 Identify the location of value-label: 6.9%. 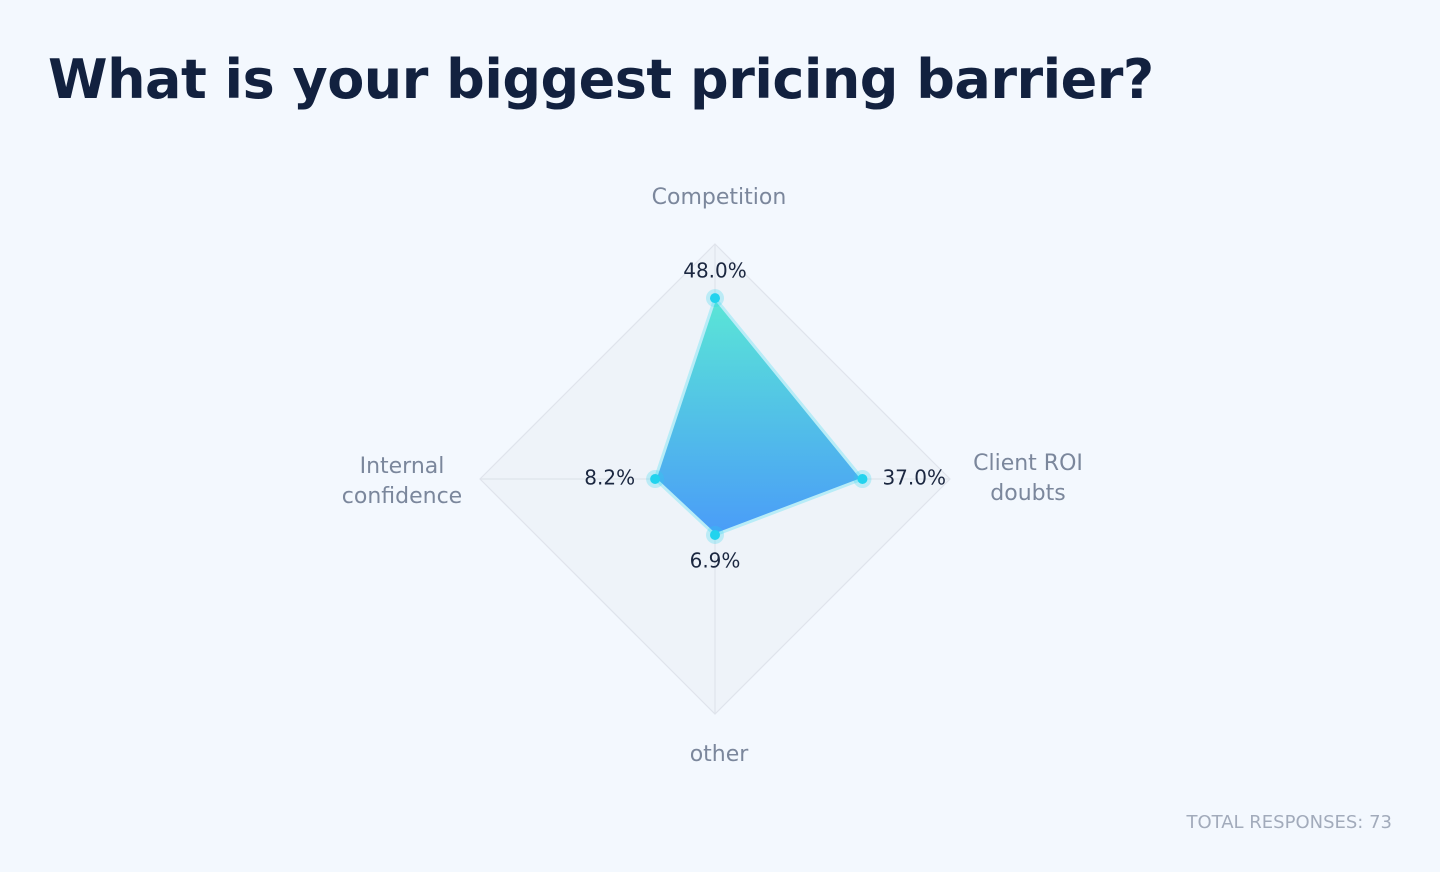
(715, 560).